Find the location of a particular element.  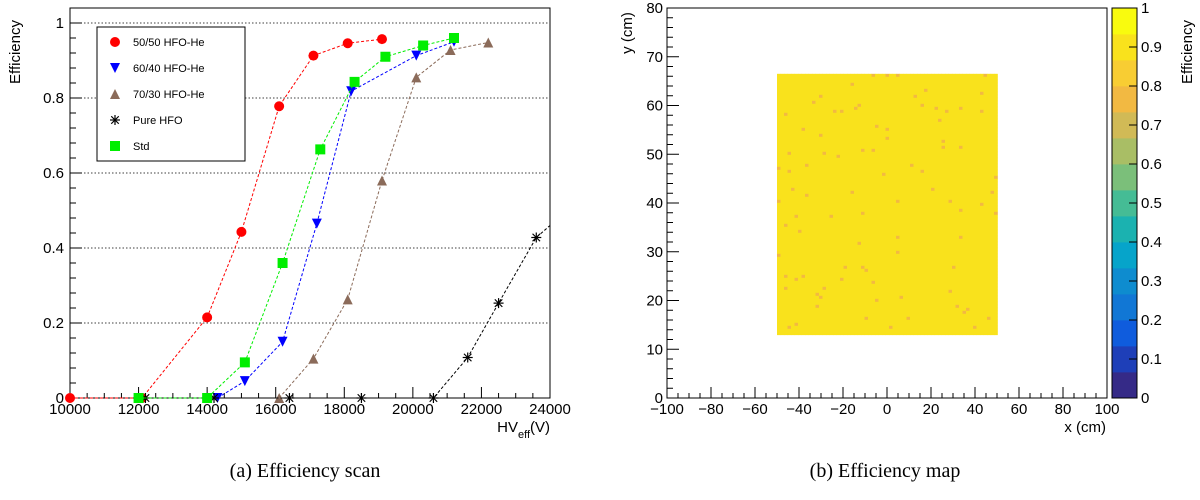

y-tick-label: 0.8 is located at coordinates (53, 98).